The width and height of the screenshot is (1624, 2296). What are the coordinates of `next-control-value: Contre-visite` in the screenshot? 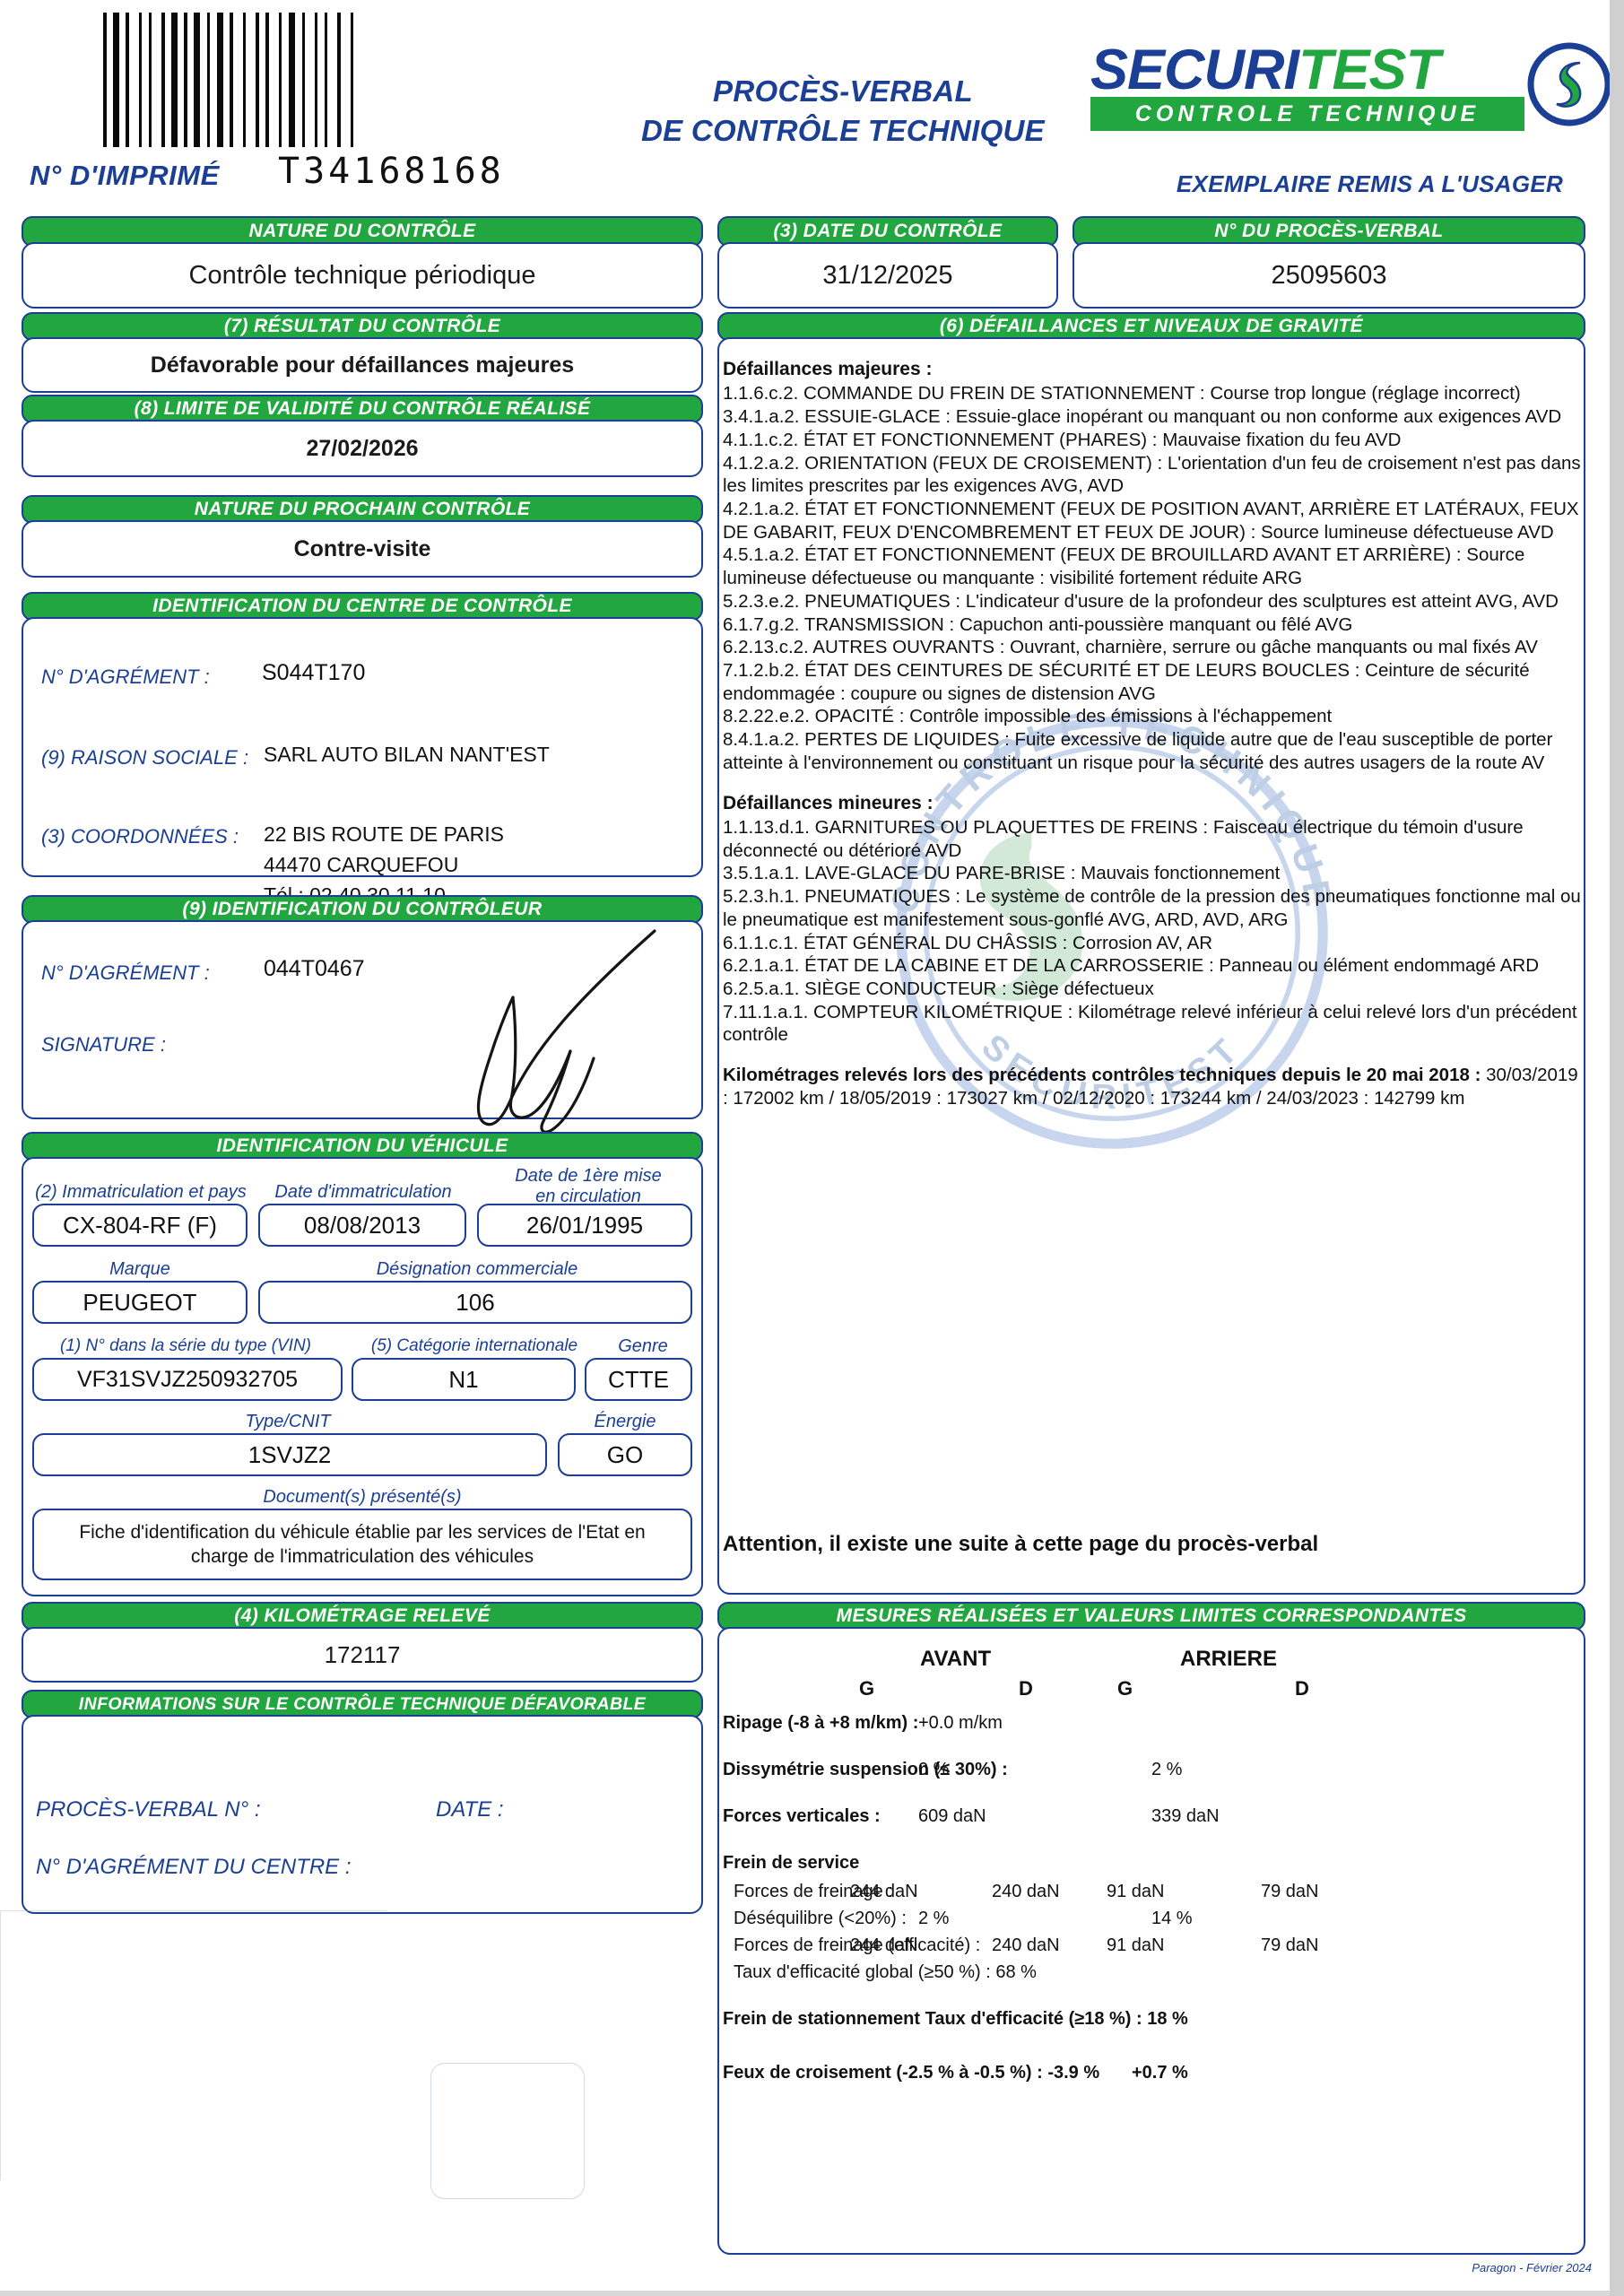 It's located at (362, 548).